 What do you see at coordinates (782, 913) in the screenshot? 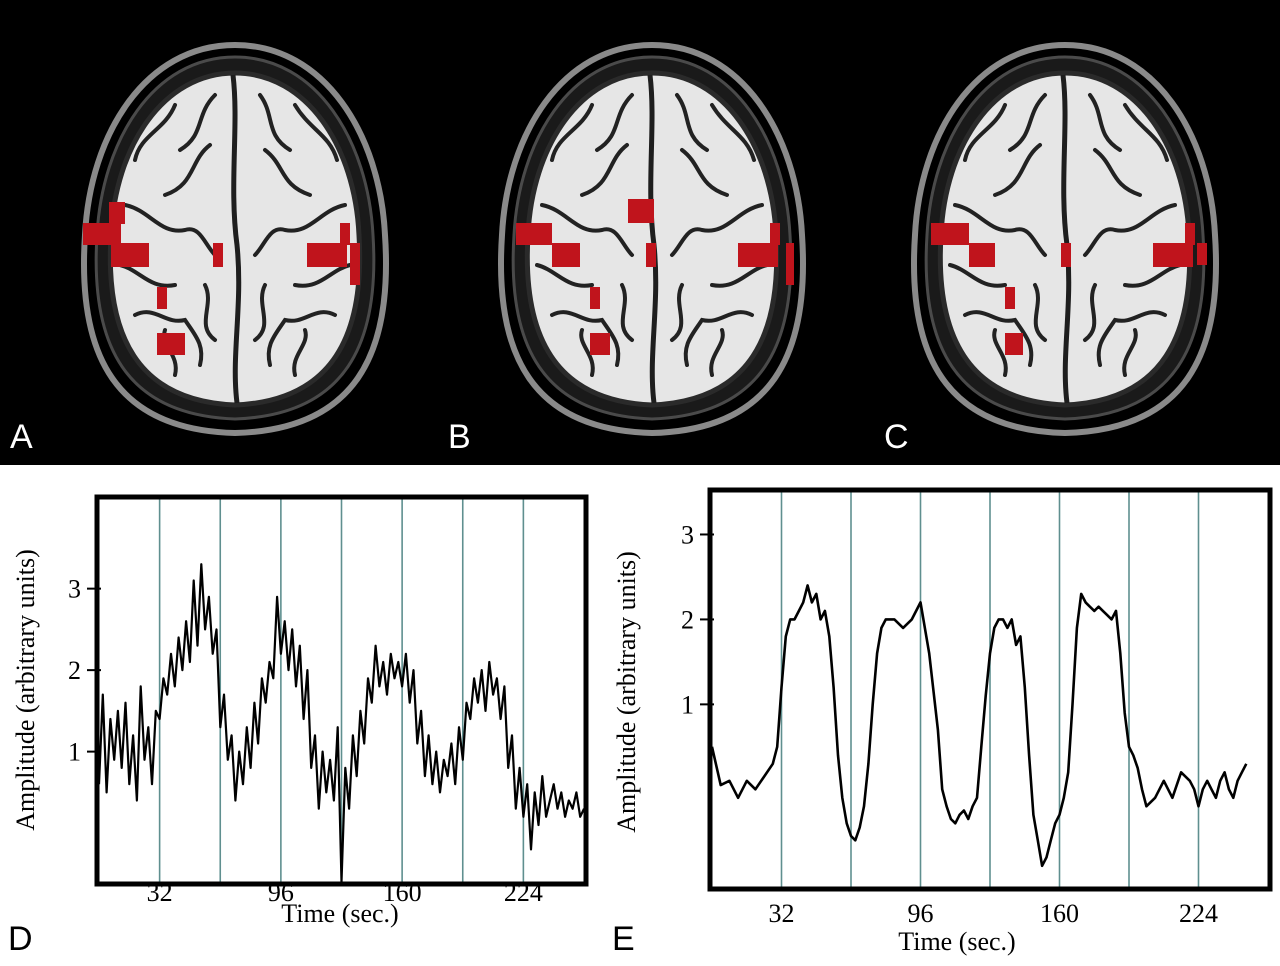
I see `chartE-x-tick-label: 32` at bounding box center [782, 913].